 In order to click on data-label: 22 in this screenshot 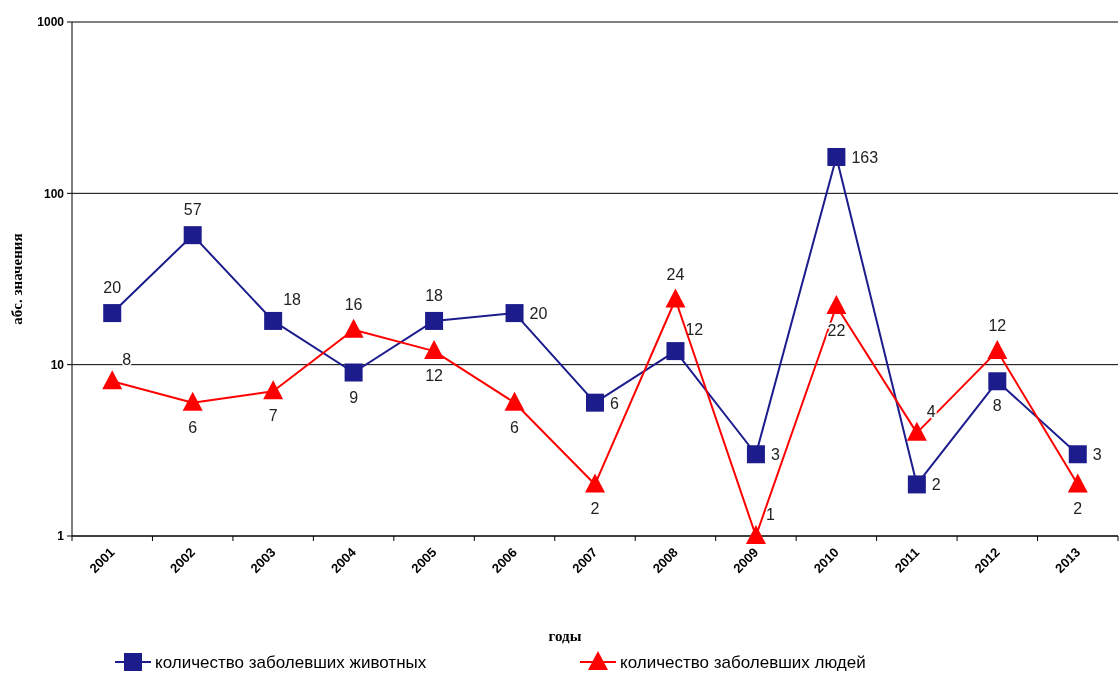, I will do `click(836, 330)`.